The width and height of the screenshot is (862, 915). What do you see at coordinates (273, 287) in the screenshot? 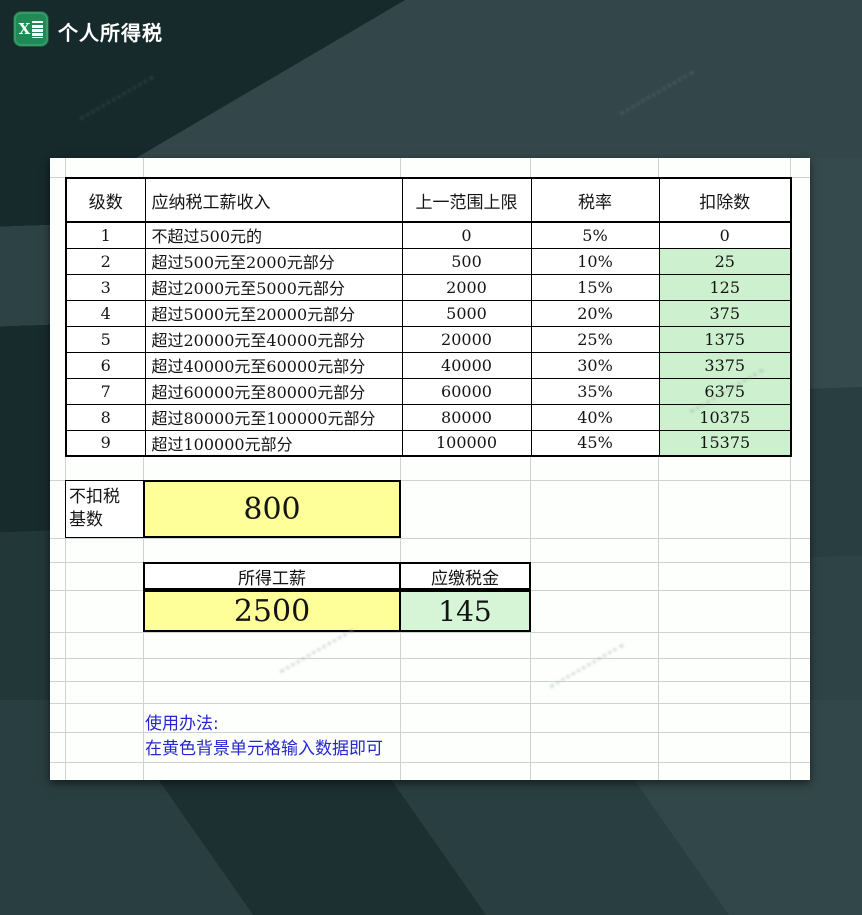
I see `cell-income-range: 超过2000元至5000元部分` at bounding box center [273, 287].